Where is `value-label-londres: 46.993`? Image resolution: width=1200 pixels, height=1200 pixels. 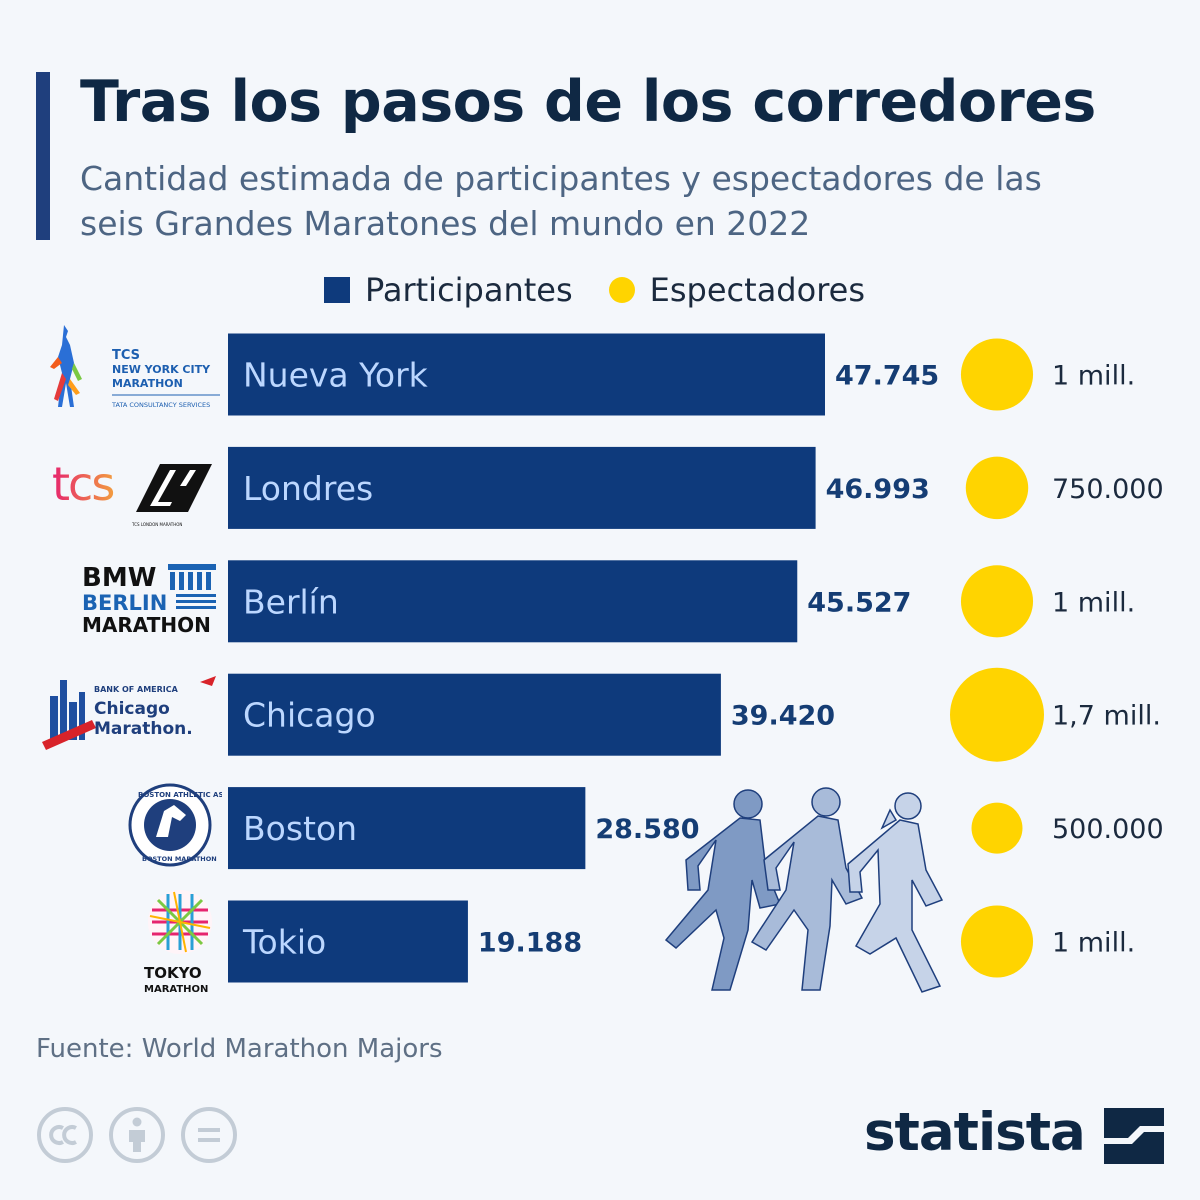
value-label-londres: 46.993 is located at coordinates (878, 489).